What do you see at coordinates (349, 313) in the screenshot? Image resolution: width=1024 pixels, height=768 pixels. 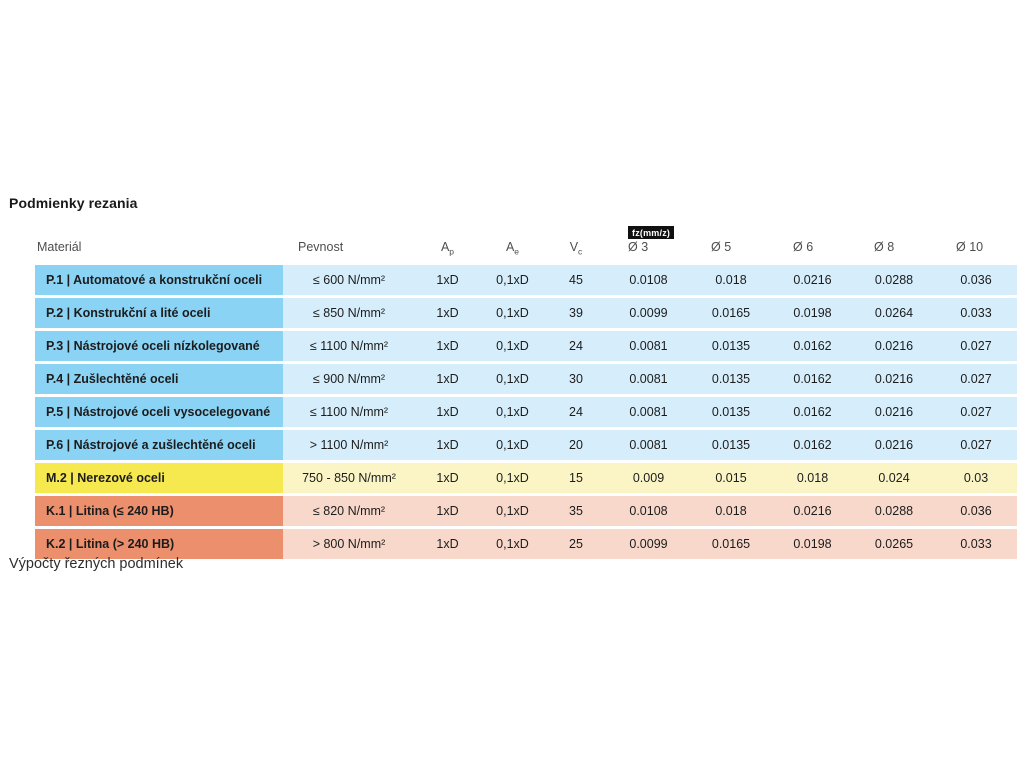 I see `pevnost-cell: ≤ 850 N/mm²` at bounding box center [349, 313].